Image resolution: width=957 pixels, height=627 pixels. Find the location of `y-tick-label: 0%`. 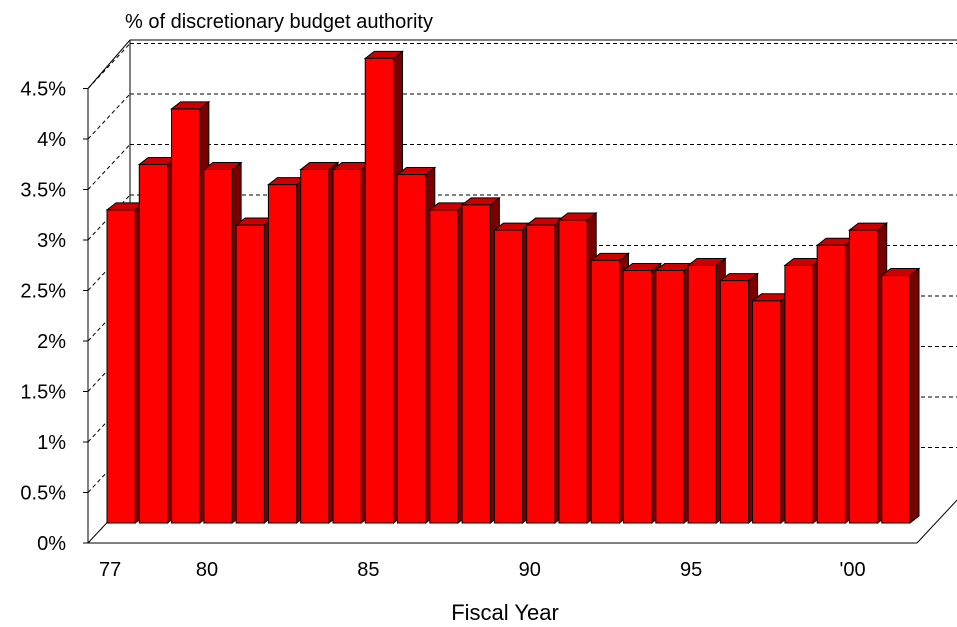

y-tick-label: 0% is located at coordinates (51, 544).